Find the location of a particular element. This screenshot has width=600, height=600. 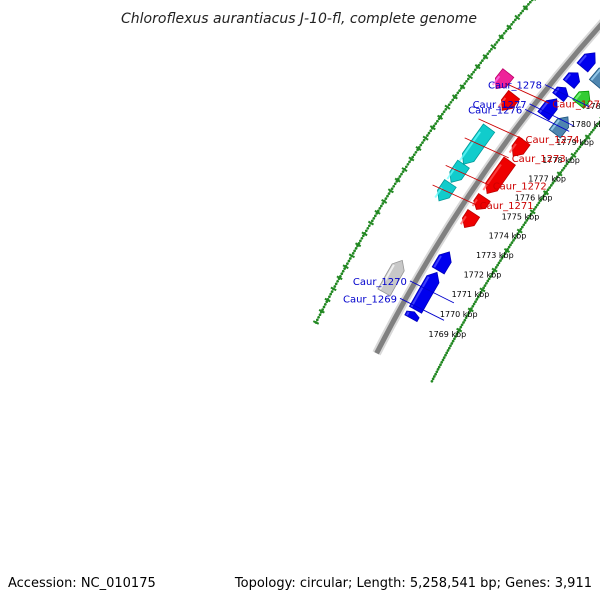

accession-text: Accession: NC_010175 is located at coordinates (82, 583).